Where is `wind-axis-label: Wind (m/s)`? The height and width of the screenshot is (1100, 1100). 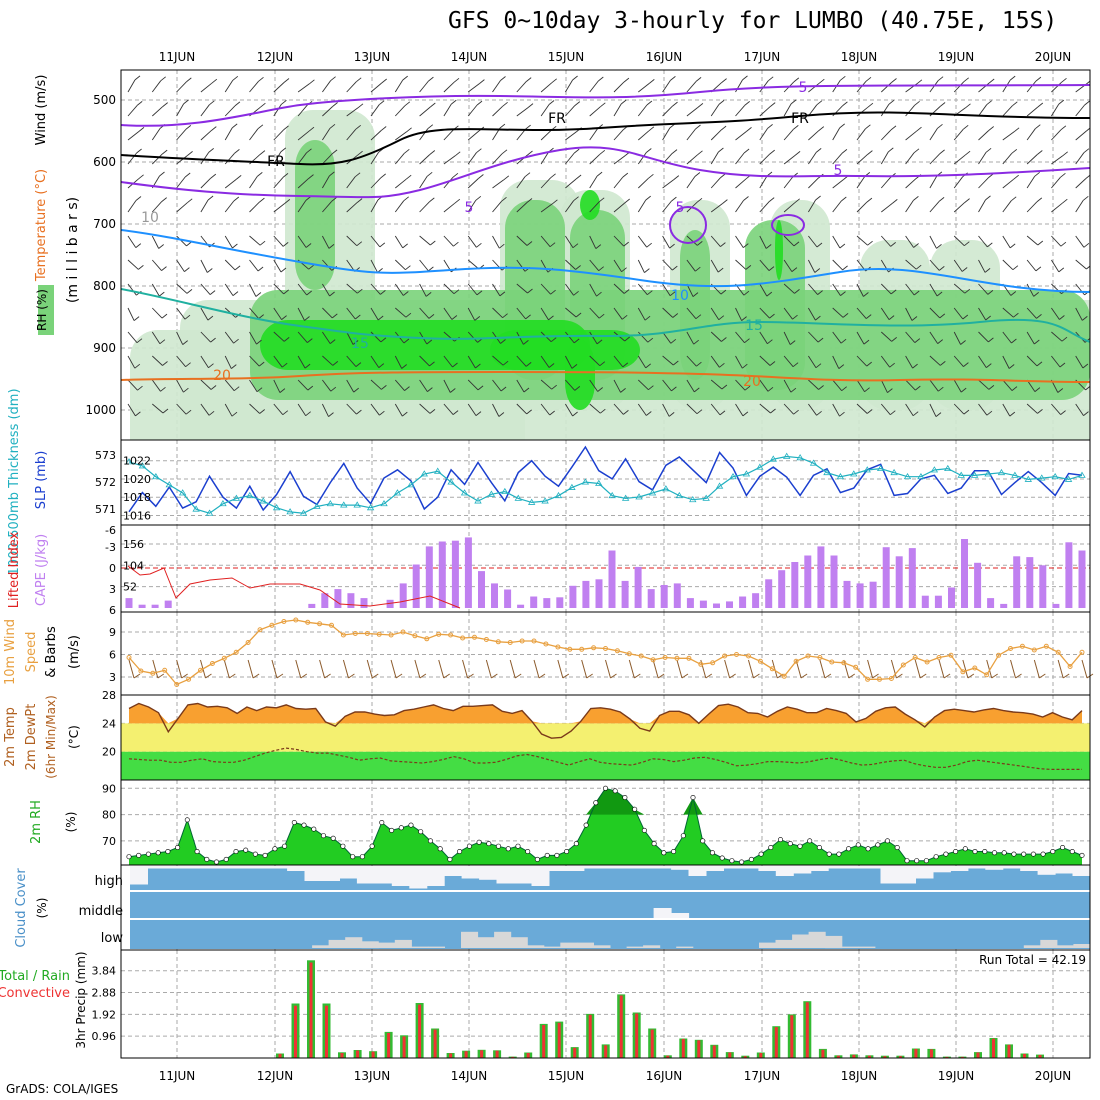
wind-axis-label: Wind (m/s) is located at coordinates (41, 110).